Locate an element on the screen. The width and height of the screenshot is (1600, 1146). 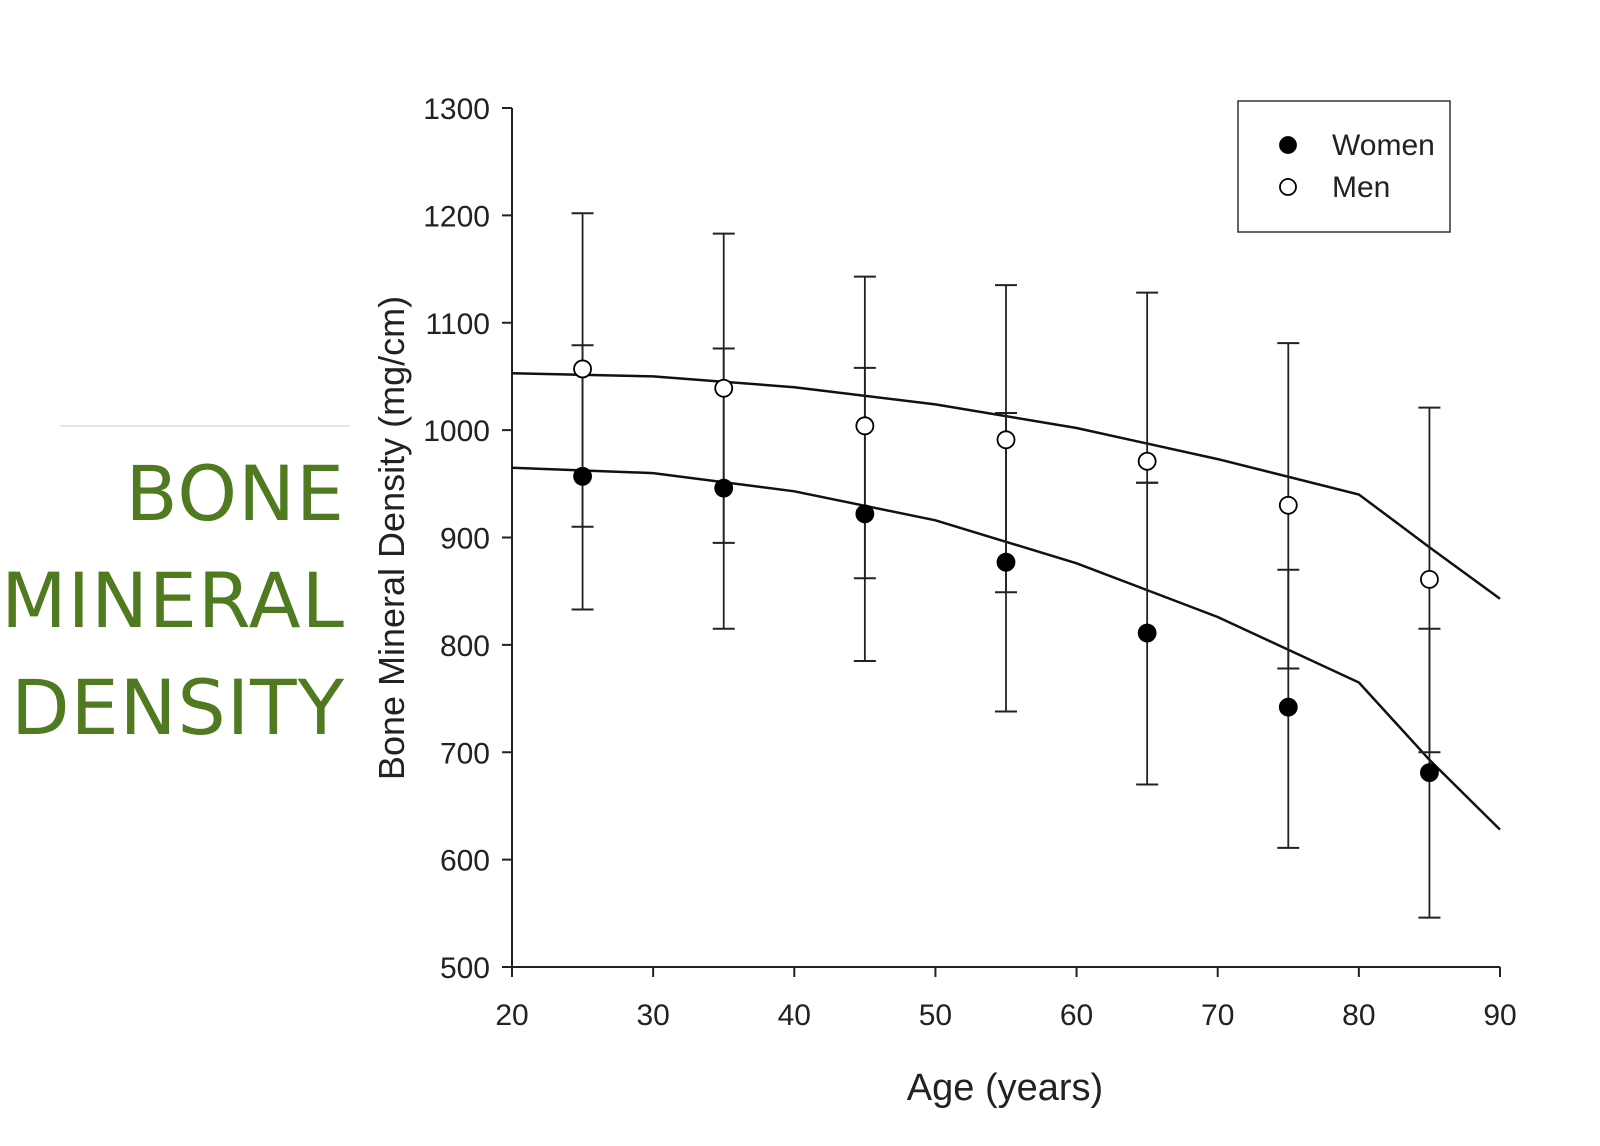
y-tick-label: 1000 is located at coordinates (456, 431).